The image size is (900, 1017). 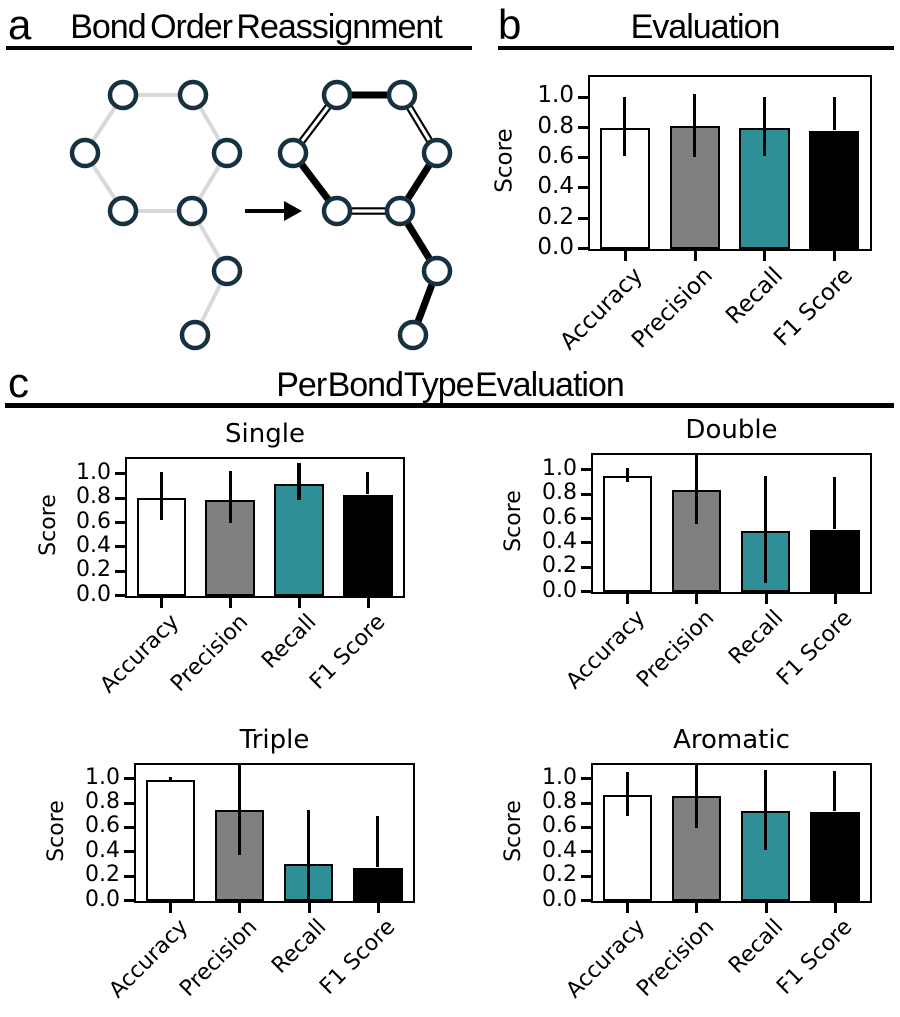 What do you see at coordinates (93, 472) in the screenshot?
I see `single-ytick-label: 1.0` at bounding box center [93, 472].